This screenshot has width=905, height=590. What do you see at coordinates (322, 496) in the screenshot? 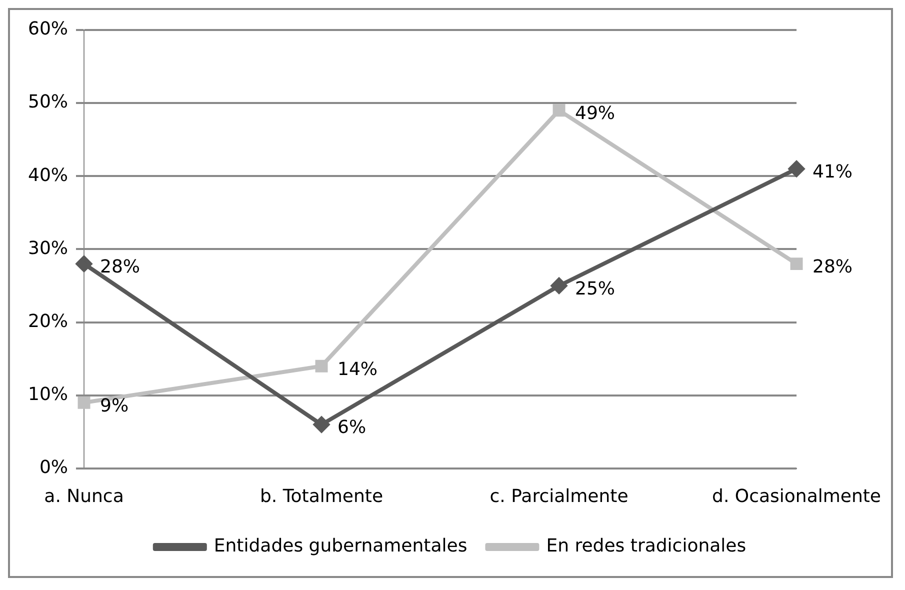
I see `x-tick-label: b. Totalmente` at bounding box center [322, 496].